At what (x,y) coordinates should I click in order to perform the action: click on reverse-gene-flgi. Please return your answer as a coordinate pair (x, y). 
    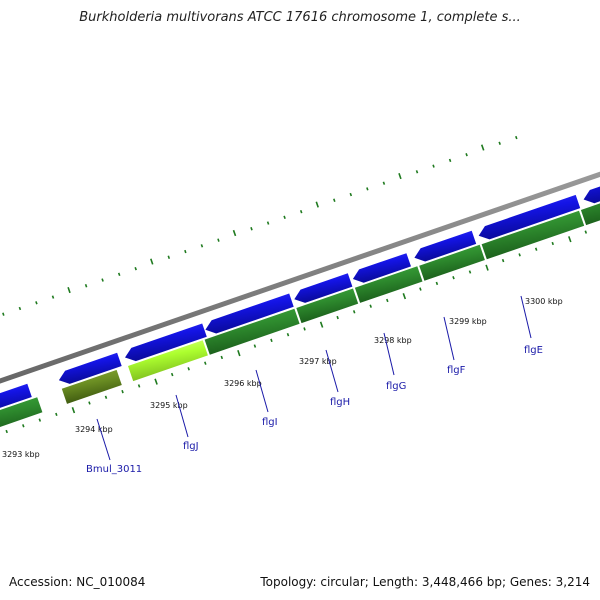
    Looking at the image, I should click on (252, 331).